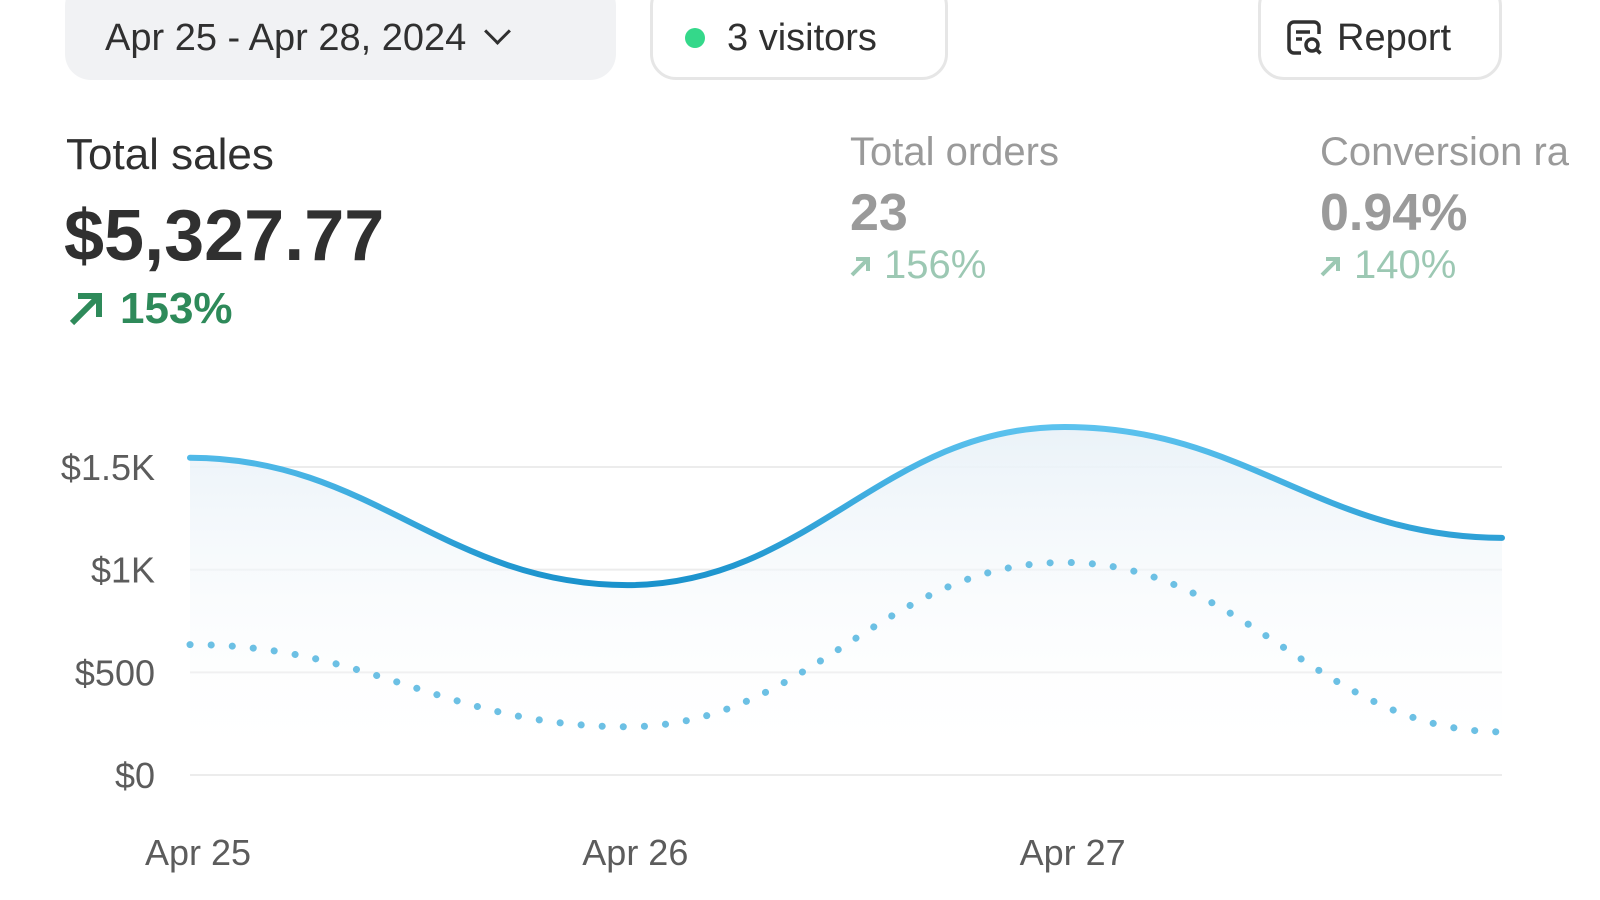  Describe the element at coordinates (176, 308) in the screenshot. I see `total-sales-delta-value: 153%` at that location.